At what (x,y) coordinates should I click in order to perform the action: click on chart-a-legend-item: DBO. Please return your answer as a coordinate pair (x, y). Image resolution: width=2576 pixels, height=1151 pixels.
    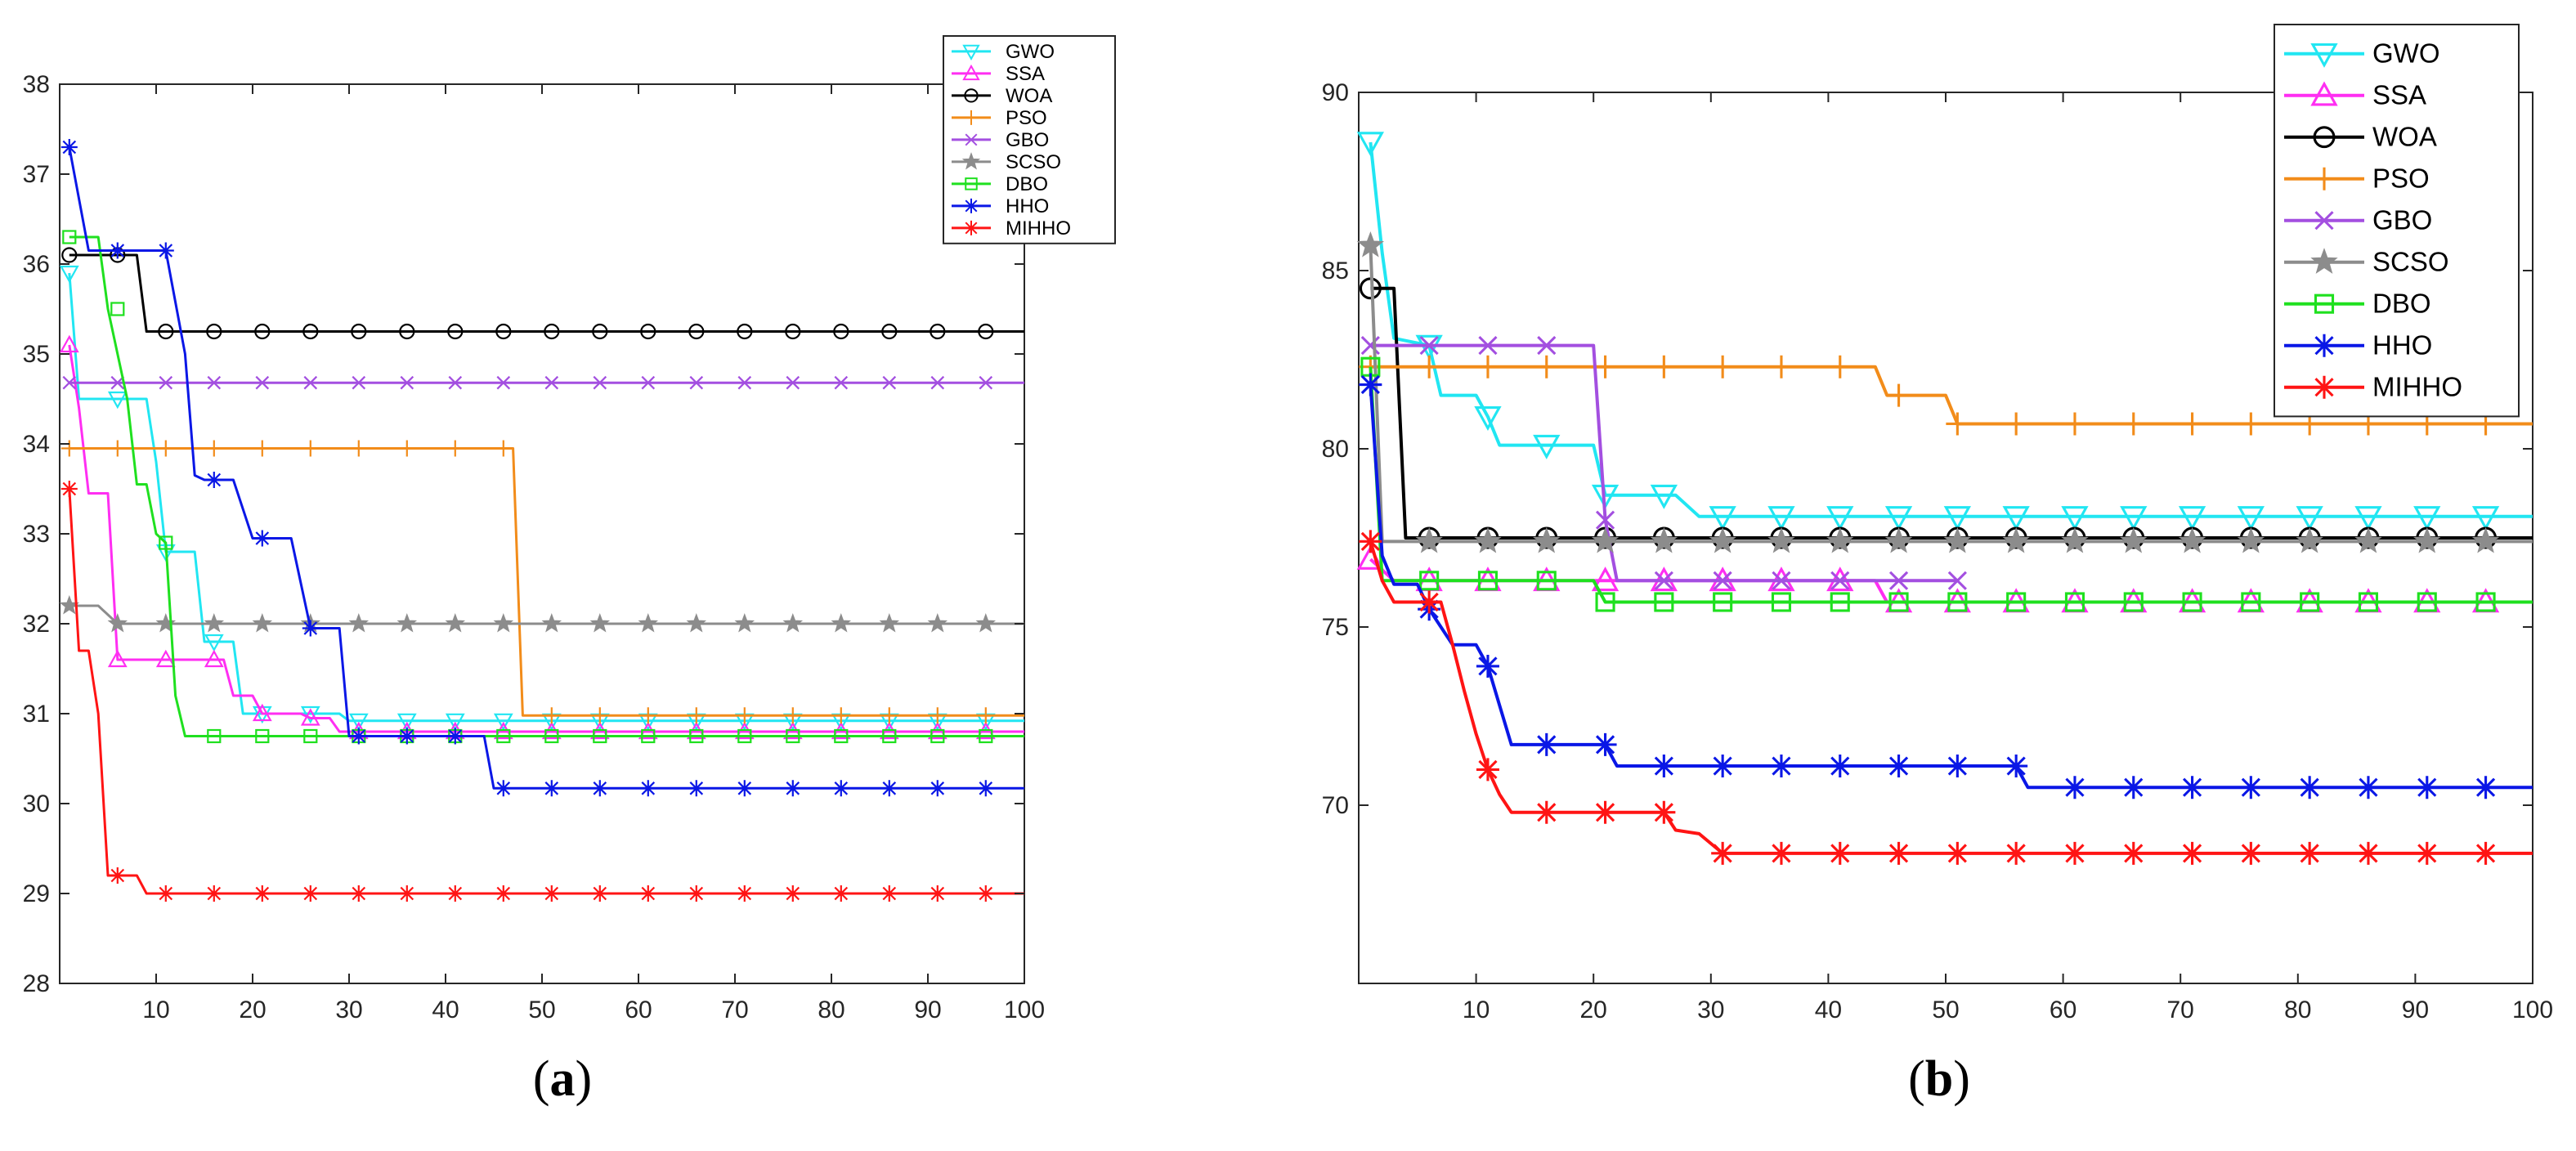
    Looking at the image, I should click on (1000, 184).